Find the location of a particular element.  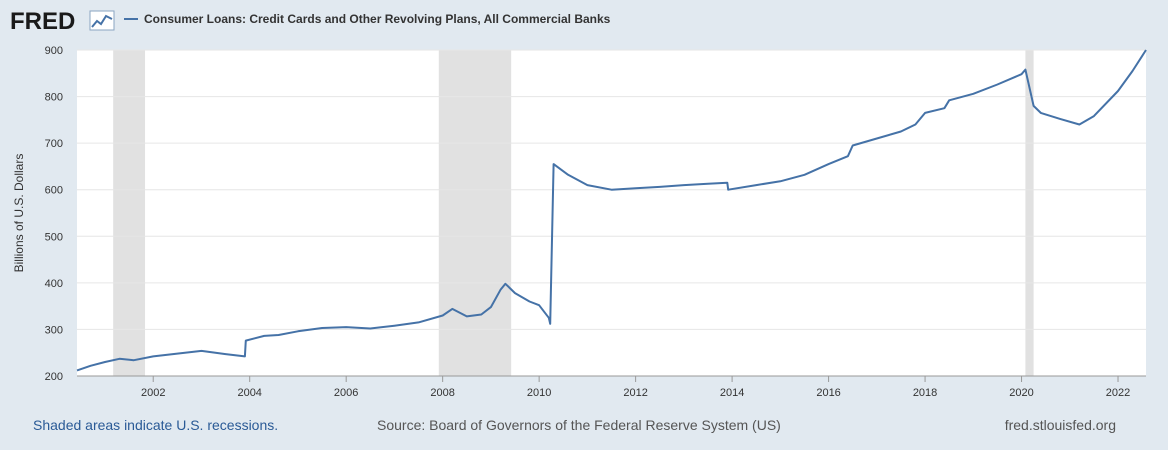

y-tick-label: 800 is located at coordinates (54, 98).